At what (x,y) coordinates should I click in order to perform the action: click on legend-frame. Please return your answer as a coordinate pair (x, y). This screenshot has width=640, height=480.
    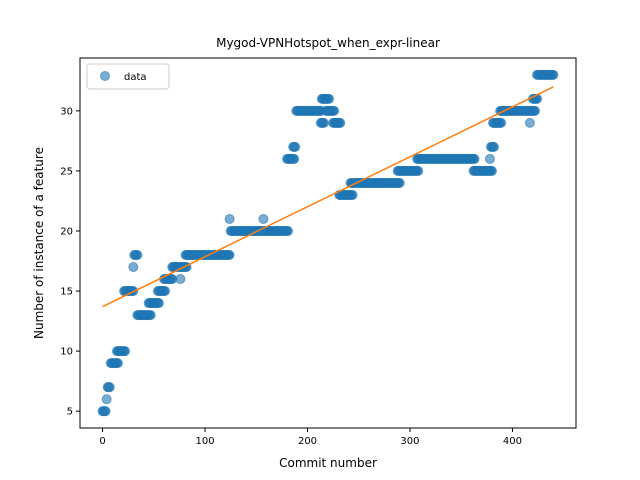
    Looking at the image, I should click on (128, 76).